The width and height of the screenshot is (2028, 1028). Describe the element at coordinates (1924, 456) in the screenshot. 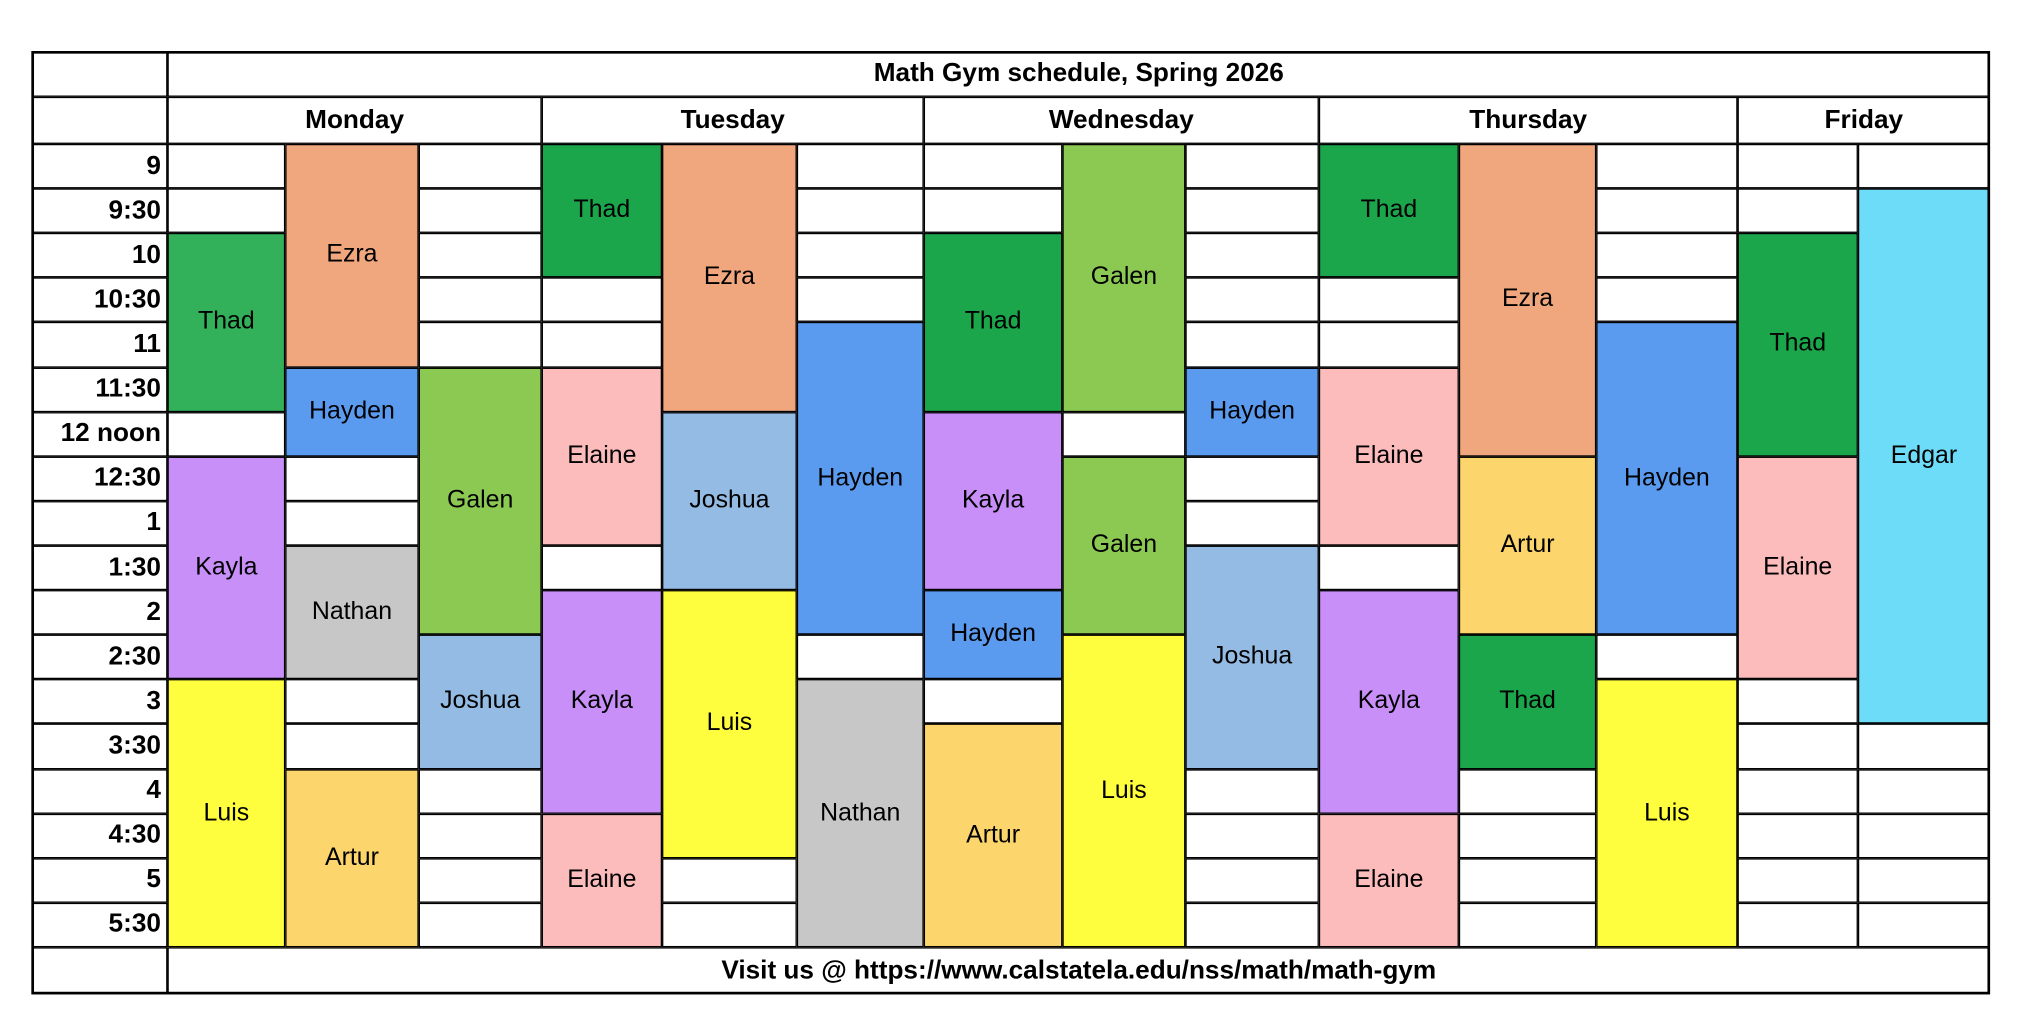

I see `shift-block-edgar: Edgar` at that location.